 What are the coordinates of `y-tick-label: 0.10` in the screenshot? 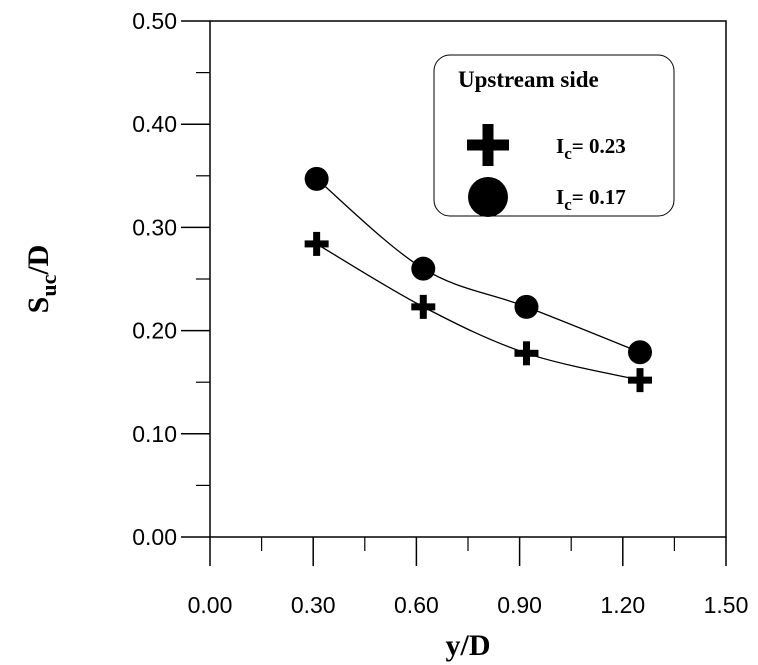 It's located at (154, 434).